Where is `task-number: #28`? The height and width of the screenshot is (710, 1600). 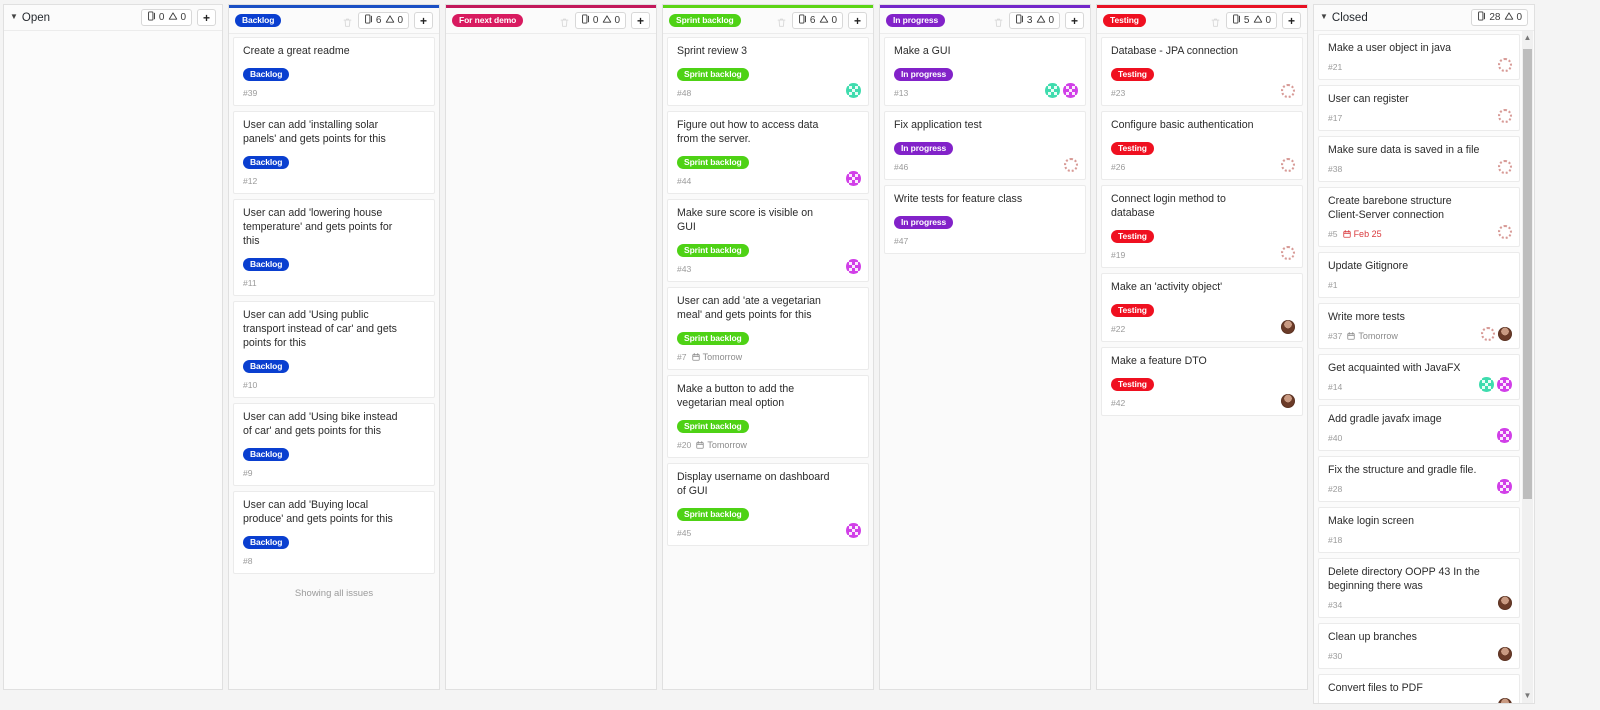
task-number: #28 is located at coordinates (1335, 488).